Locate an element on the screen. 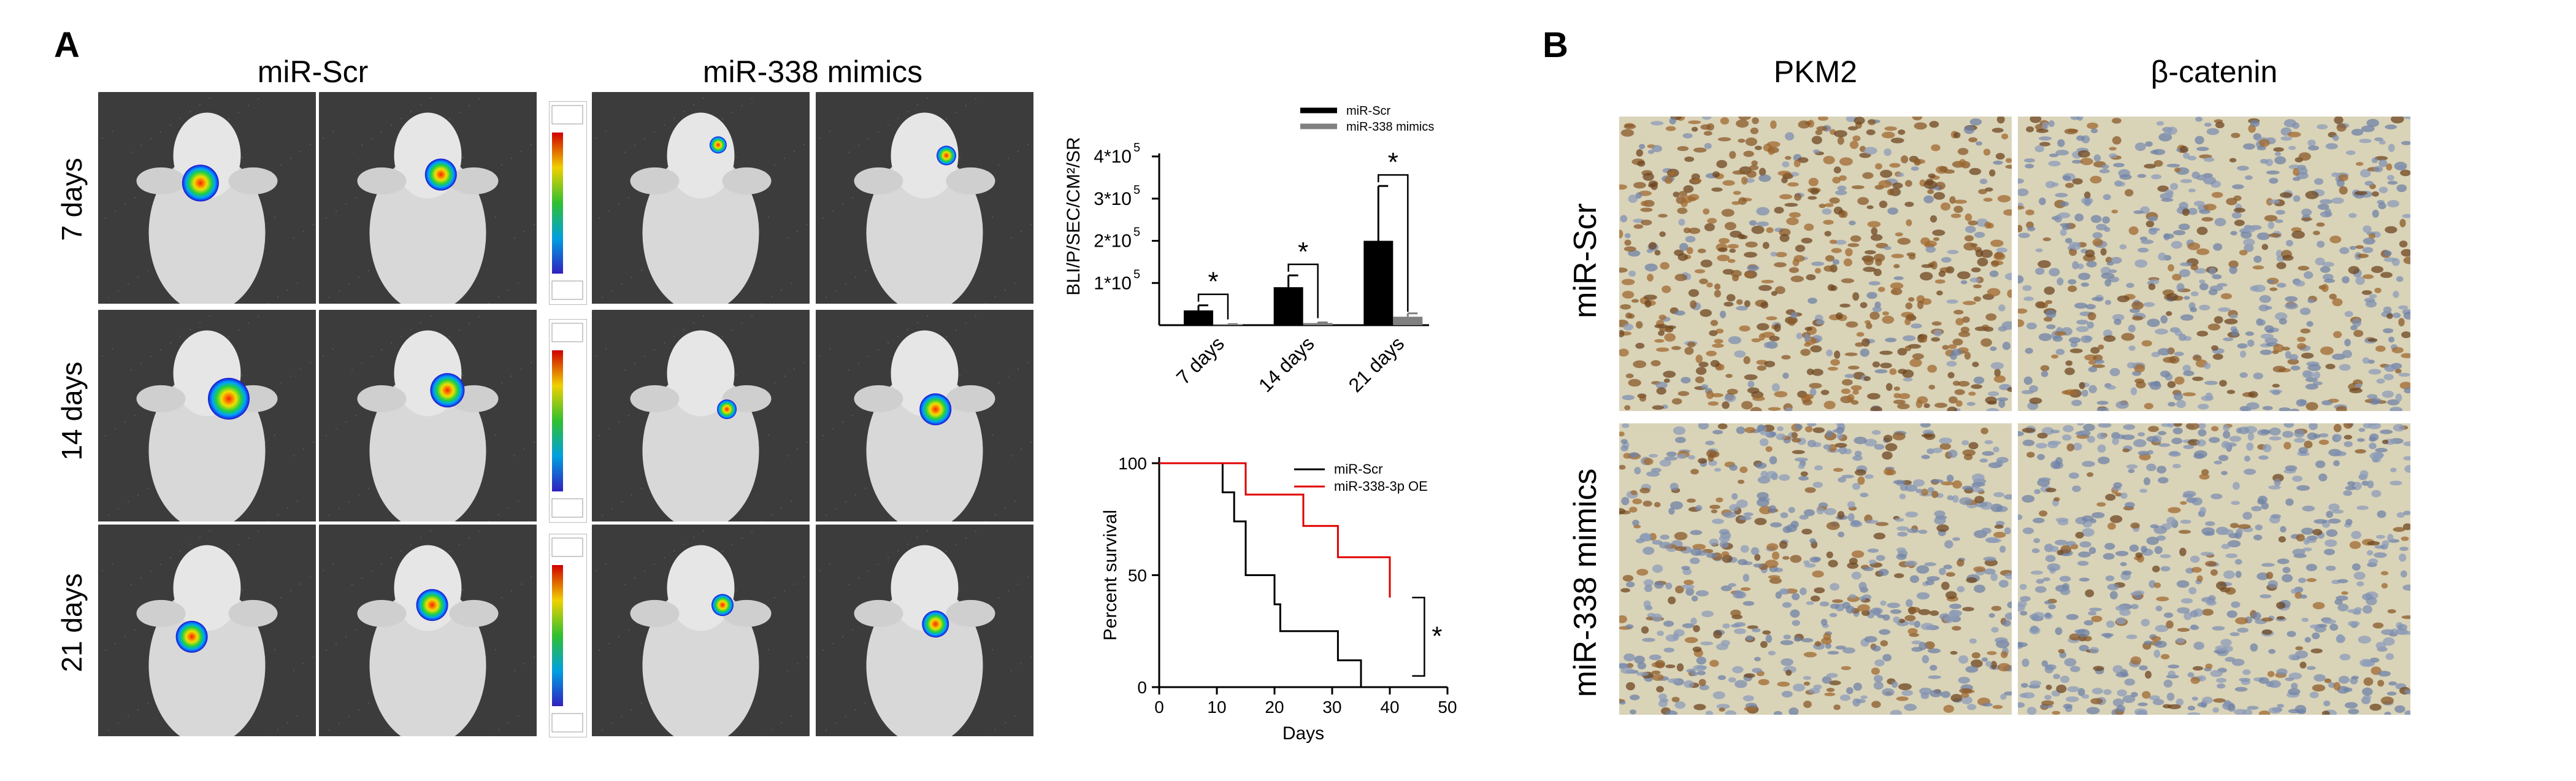 The height and width of the screenshot is (781, 2576). col-header-pkm2: PKM2 is located at coordinates (1815, 72).